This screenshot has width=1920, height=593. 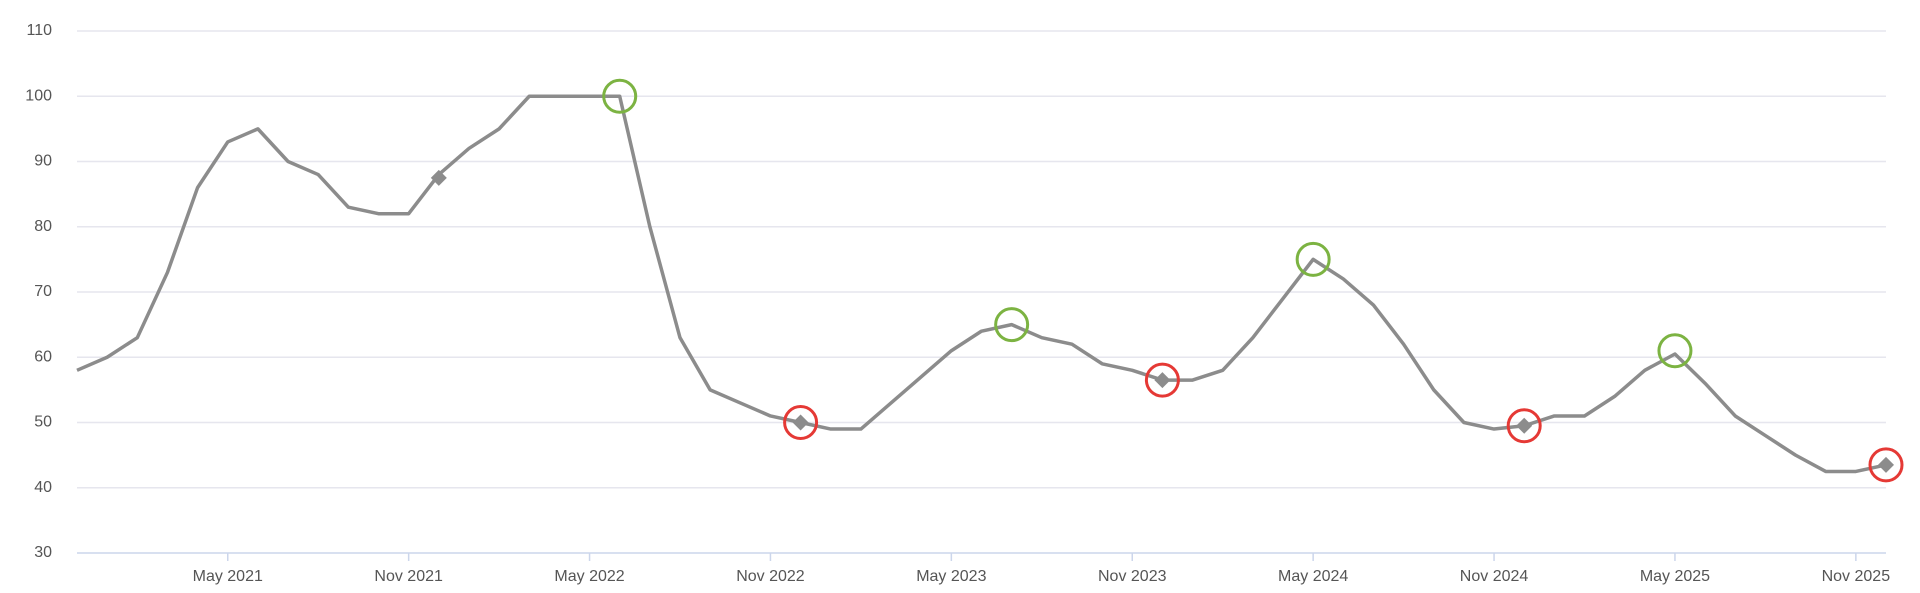 I want to click on y-tick-label: 100, so click(x=38, y=95).